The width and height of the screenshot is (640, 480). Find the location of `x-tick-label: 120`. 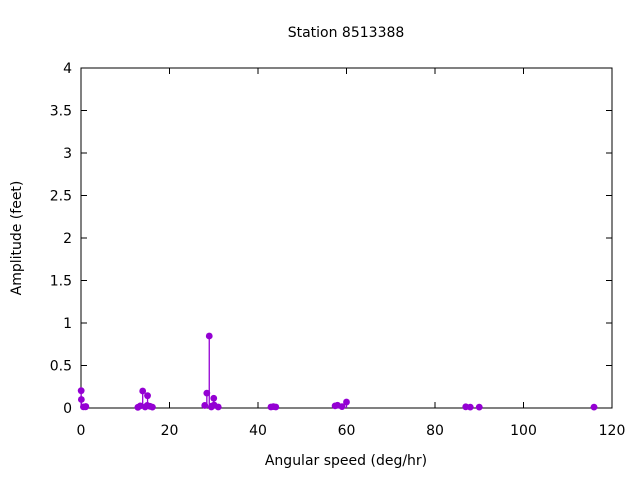

x-tick-label: 120 is located at coordinates (612, 431).